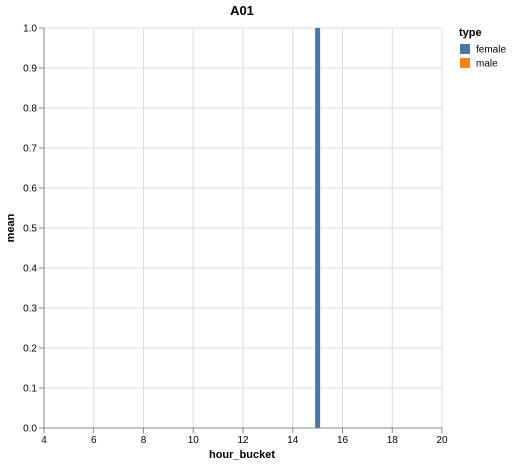 The width and height of the screenshot is (512, 464). I want to click on y-tick-label: 0.7, so click(30, 149).